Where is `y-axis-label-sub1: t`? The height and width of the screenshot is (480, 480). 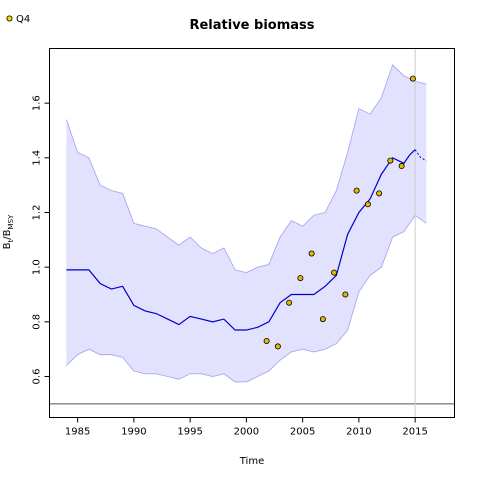 y-axis-label-sub1: t is located at coordinates (11, 240).